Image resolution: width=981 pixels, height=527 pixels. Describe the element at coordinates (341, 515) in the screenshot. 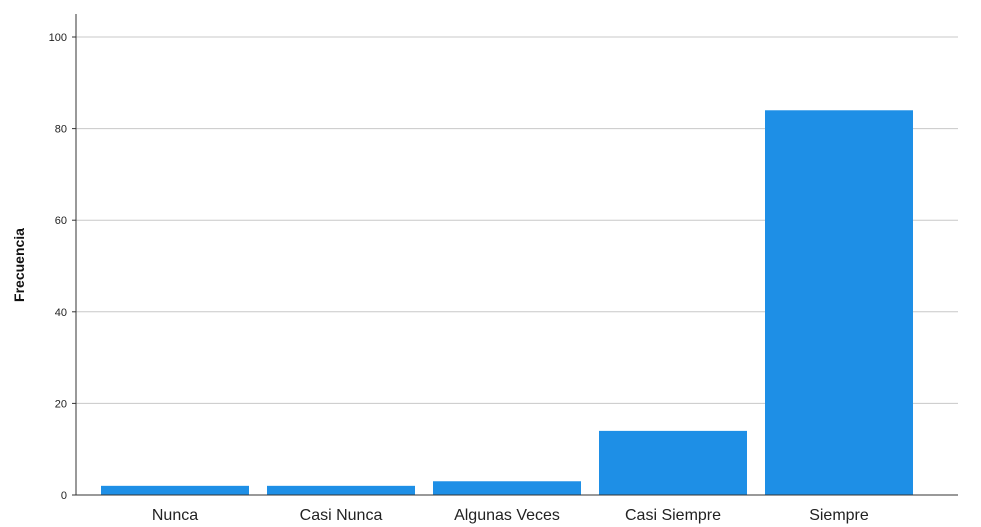

I see `x-category-label: Casi Nunca` at that location.